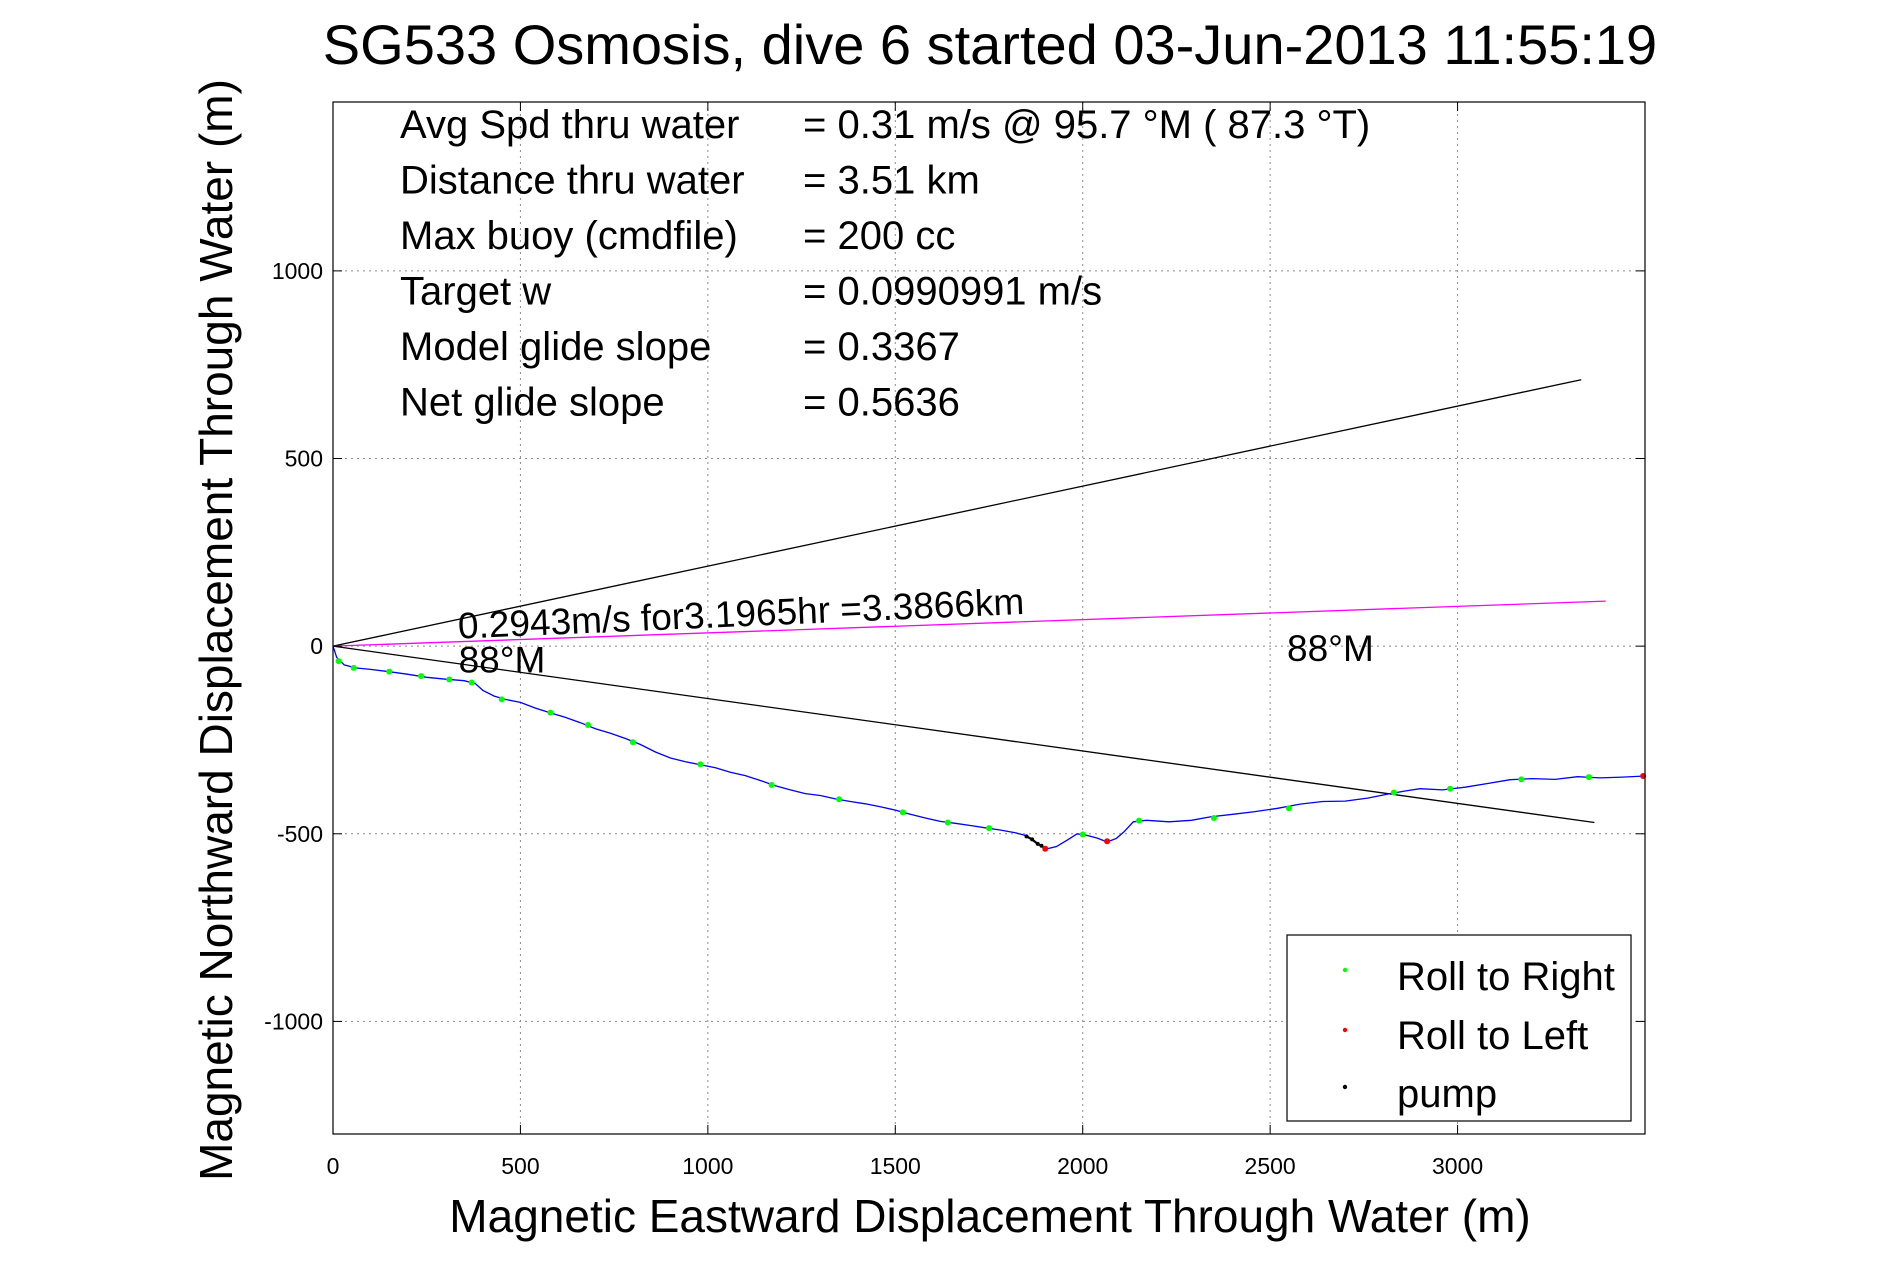  Describe the element at coordinates (532, 403) in the screenshot. I see `stat-label: Net glide slope` at that location.